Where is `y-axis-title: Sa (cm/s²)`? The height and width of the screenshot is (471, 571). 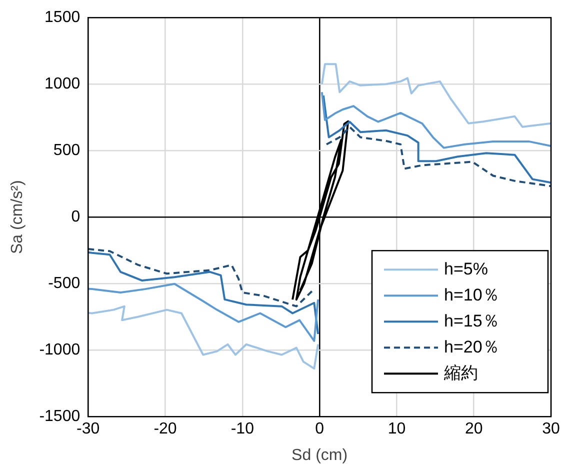
y-axis-title: Sa (cm/s²) is located at coordinates (17, 217).